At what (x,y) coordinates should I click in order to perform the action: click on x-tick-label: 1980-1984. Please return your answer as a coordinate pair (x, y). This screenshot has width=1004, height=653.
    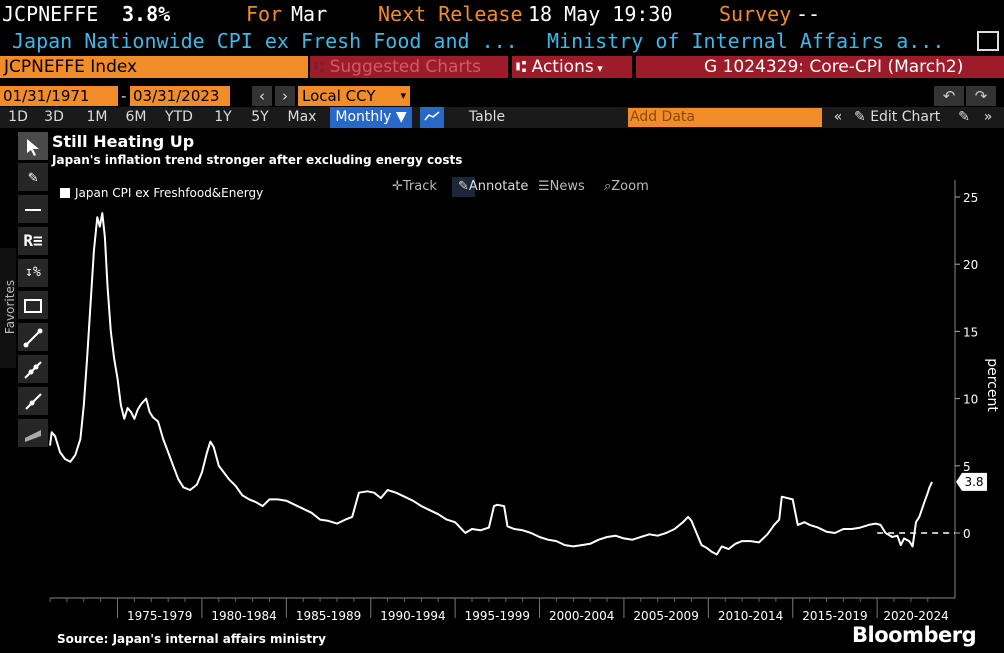
    Looking at the image, I should click on (243, 616).